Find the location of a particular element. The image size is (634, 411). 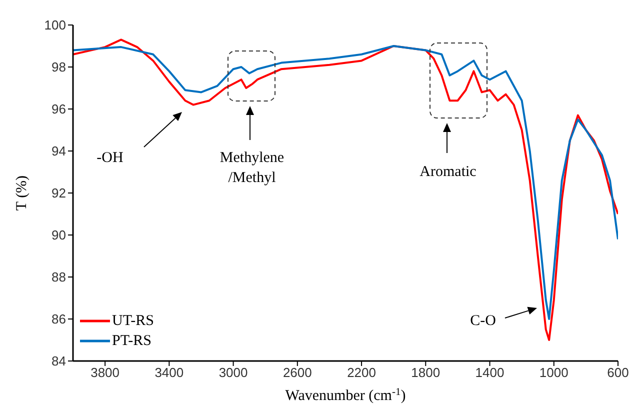

x-tick-label: 1800 is located at coordinates (425, 372).